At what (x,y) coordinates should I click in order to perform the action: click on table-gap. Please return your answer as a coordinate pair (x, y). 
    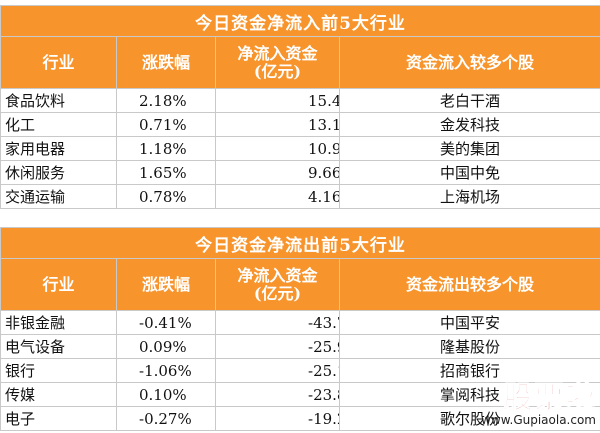
    Looking at the image, I should click on (300, 219).